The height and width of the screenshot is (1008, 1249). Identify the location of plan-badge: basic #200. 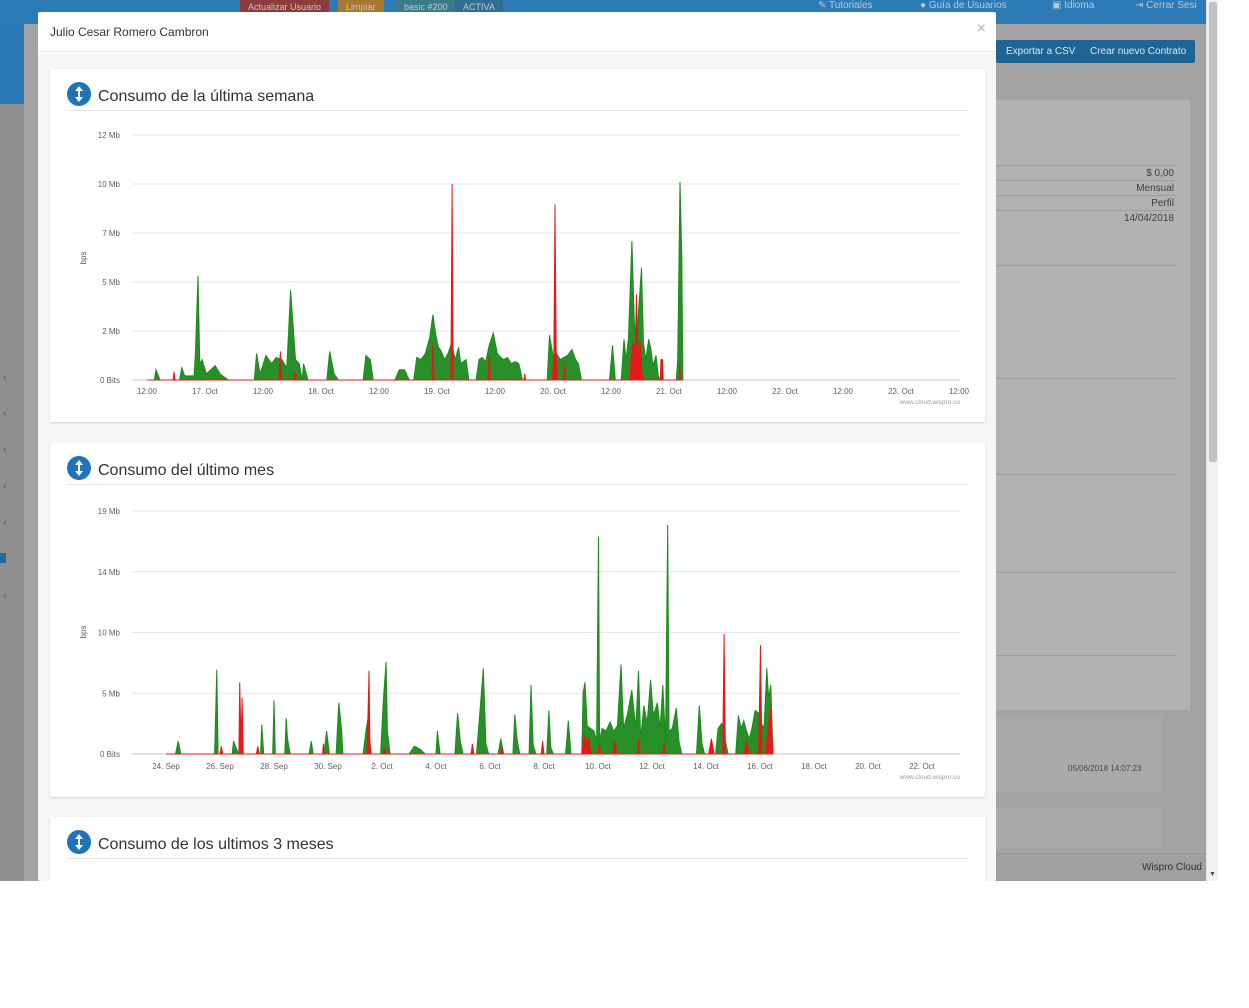
(426, 7).